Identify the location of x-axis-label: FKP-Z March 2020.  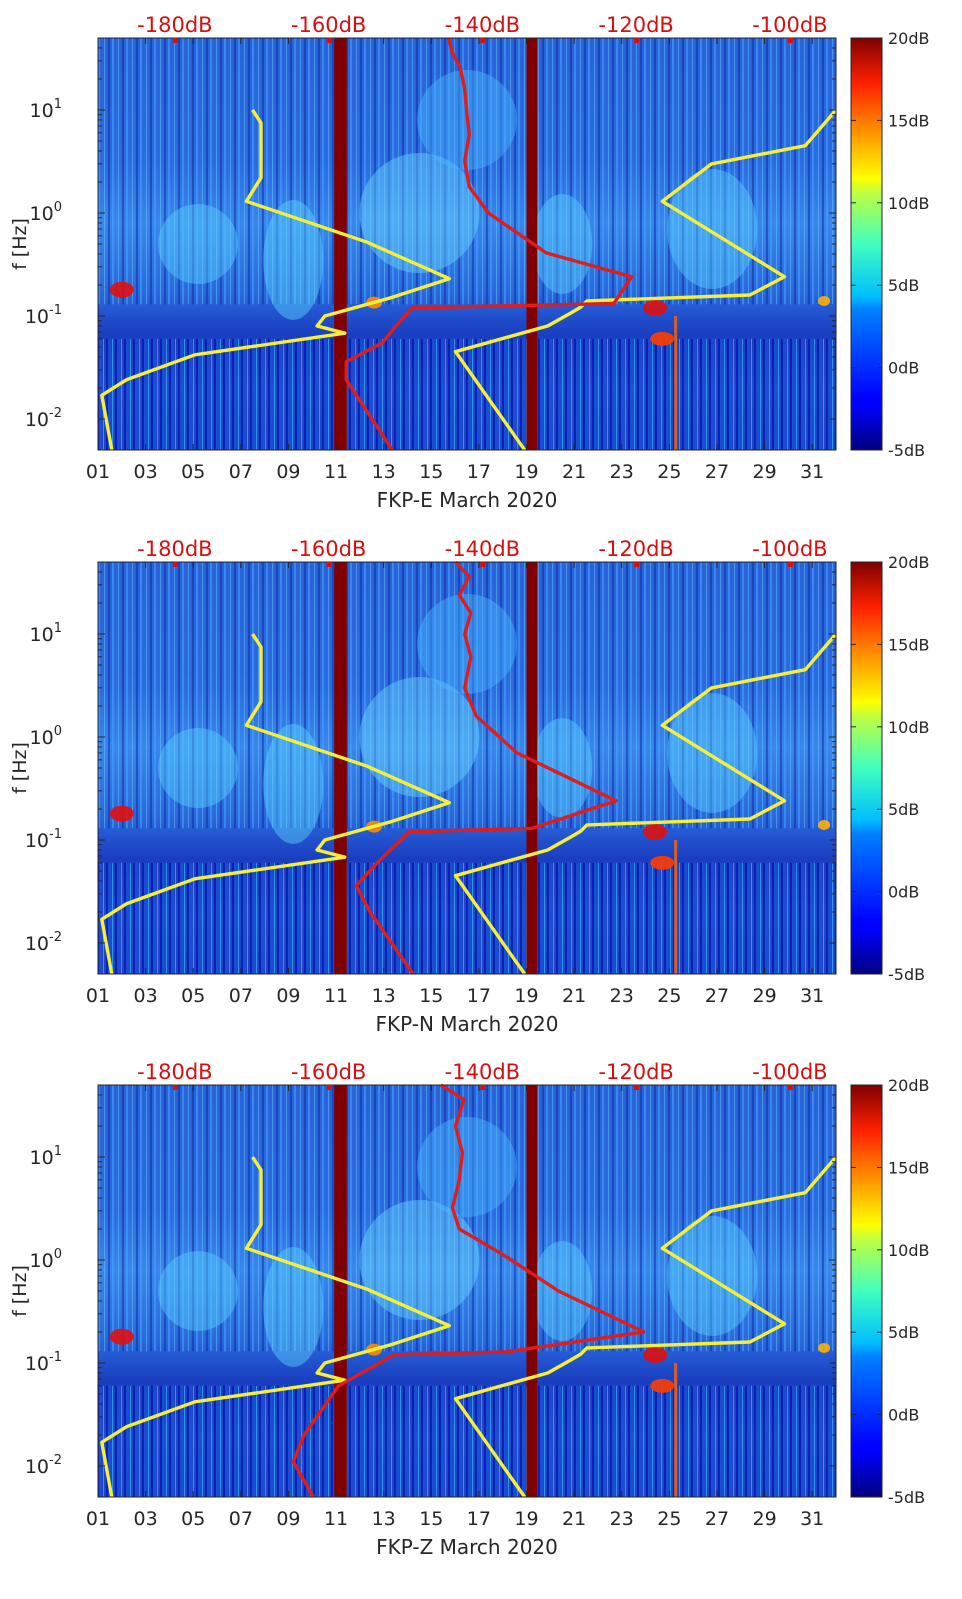
(467, 1547).